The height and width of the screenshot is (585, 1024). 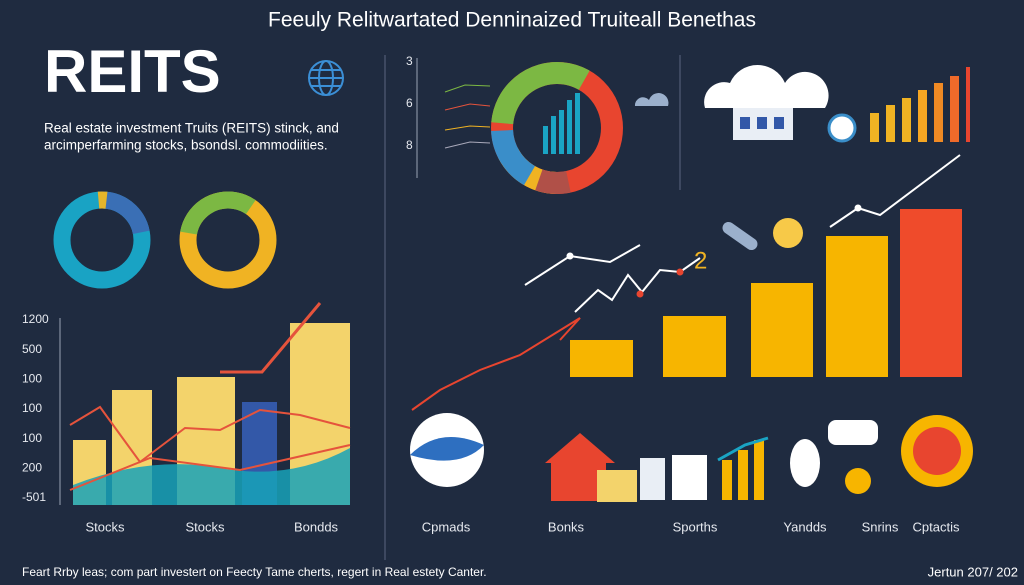 What do you see at coordinates (326, 78) in the screenshot?
I see `globe-icon` at bounding box center [326, 78].